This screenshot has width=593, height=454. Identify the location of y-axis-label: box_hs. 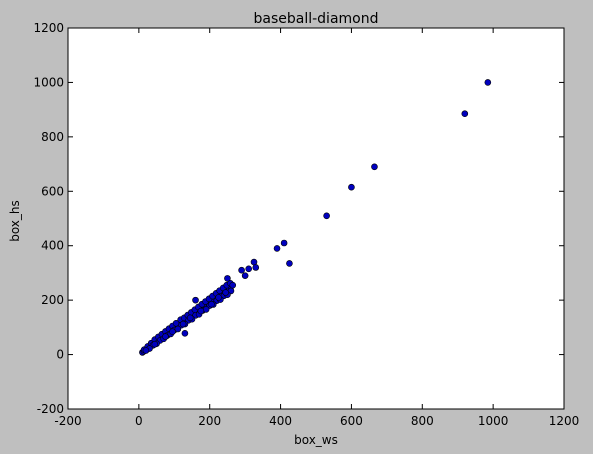
(15, 221).